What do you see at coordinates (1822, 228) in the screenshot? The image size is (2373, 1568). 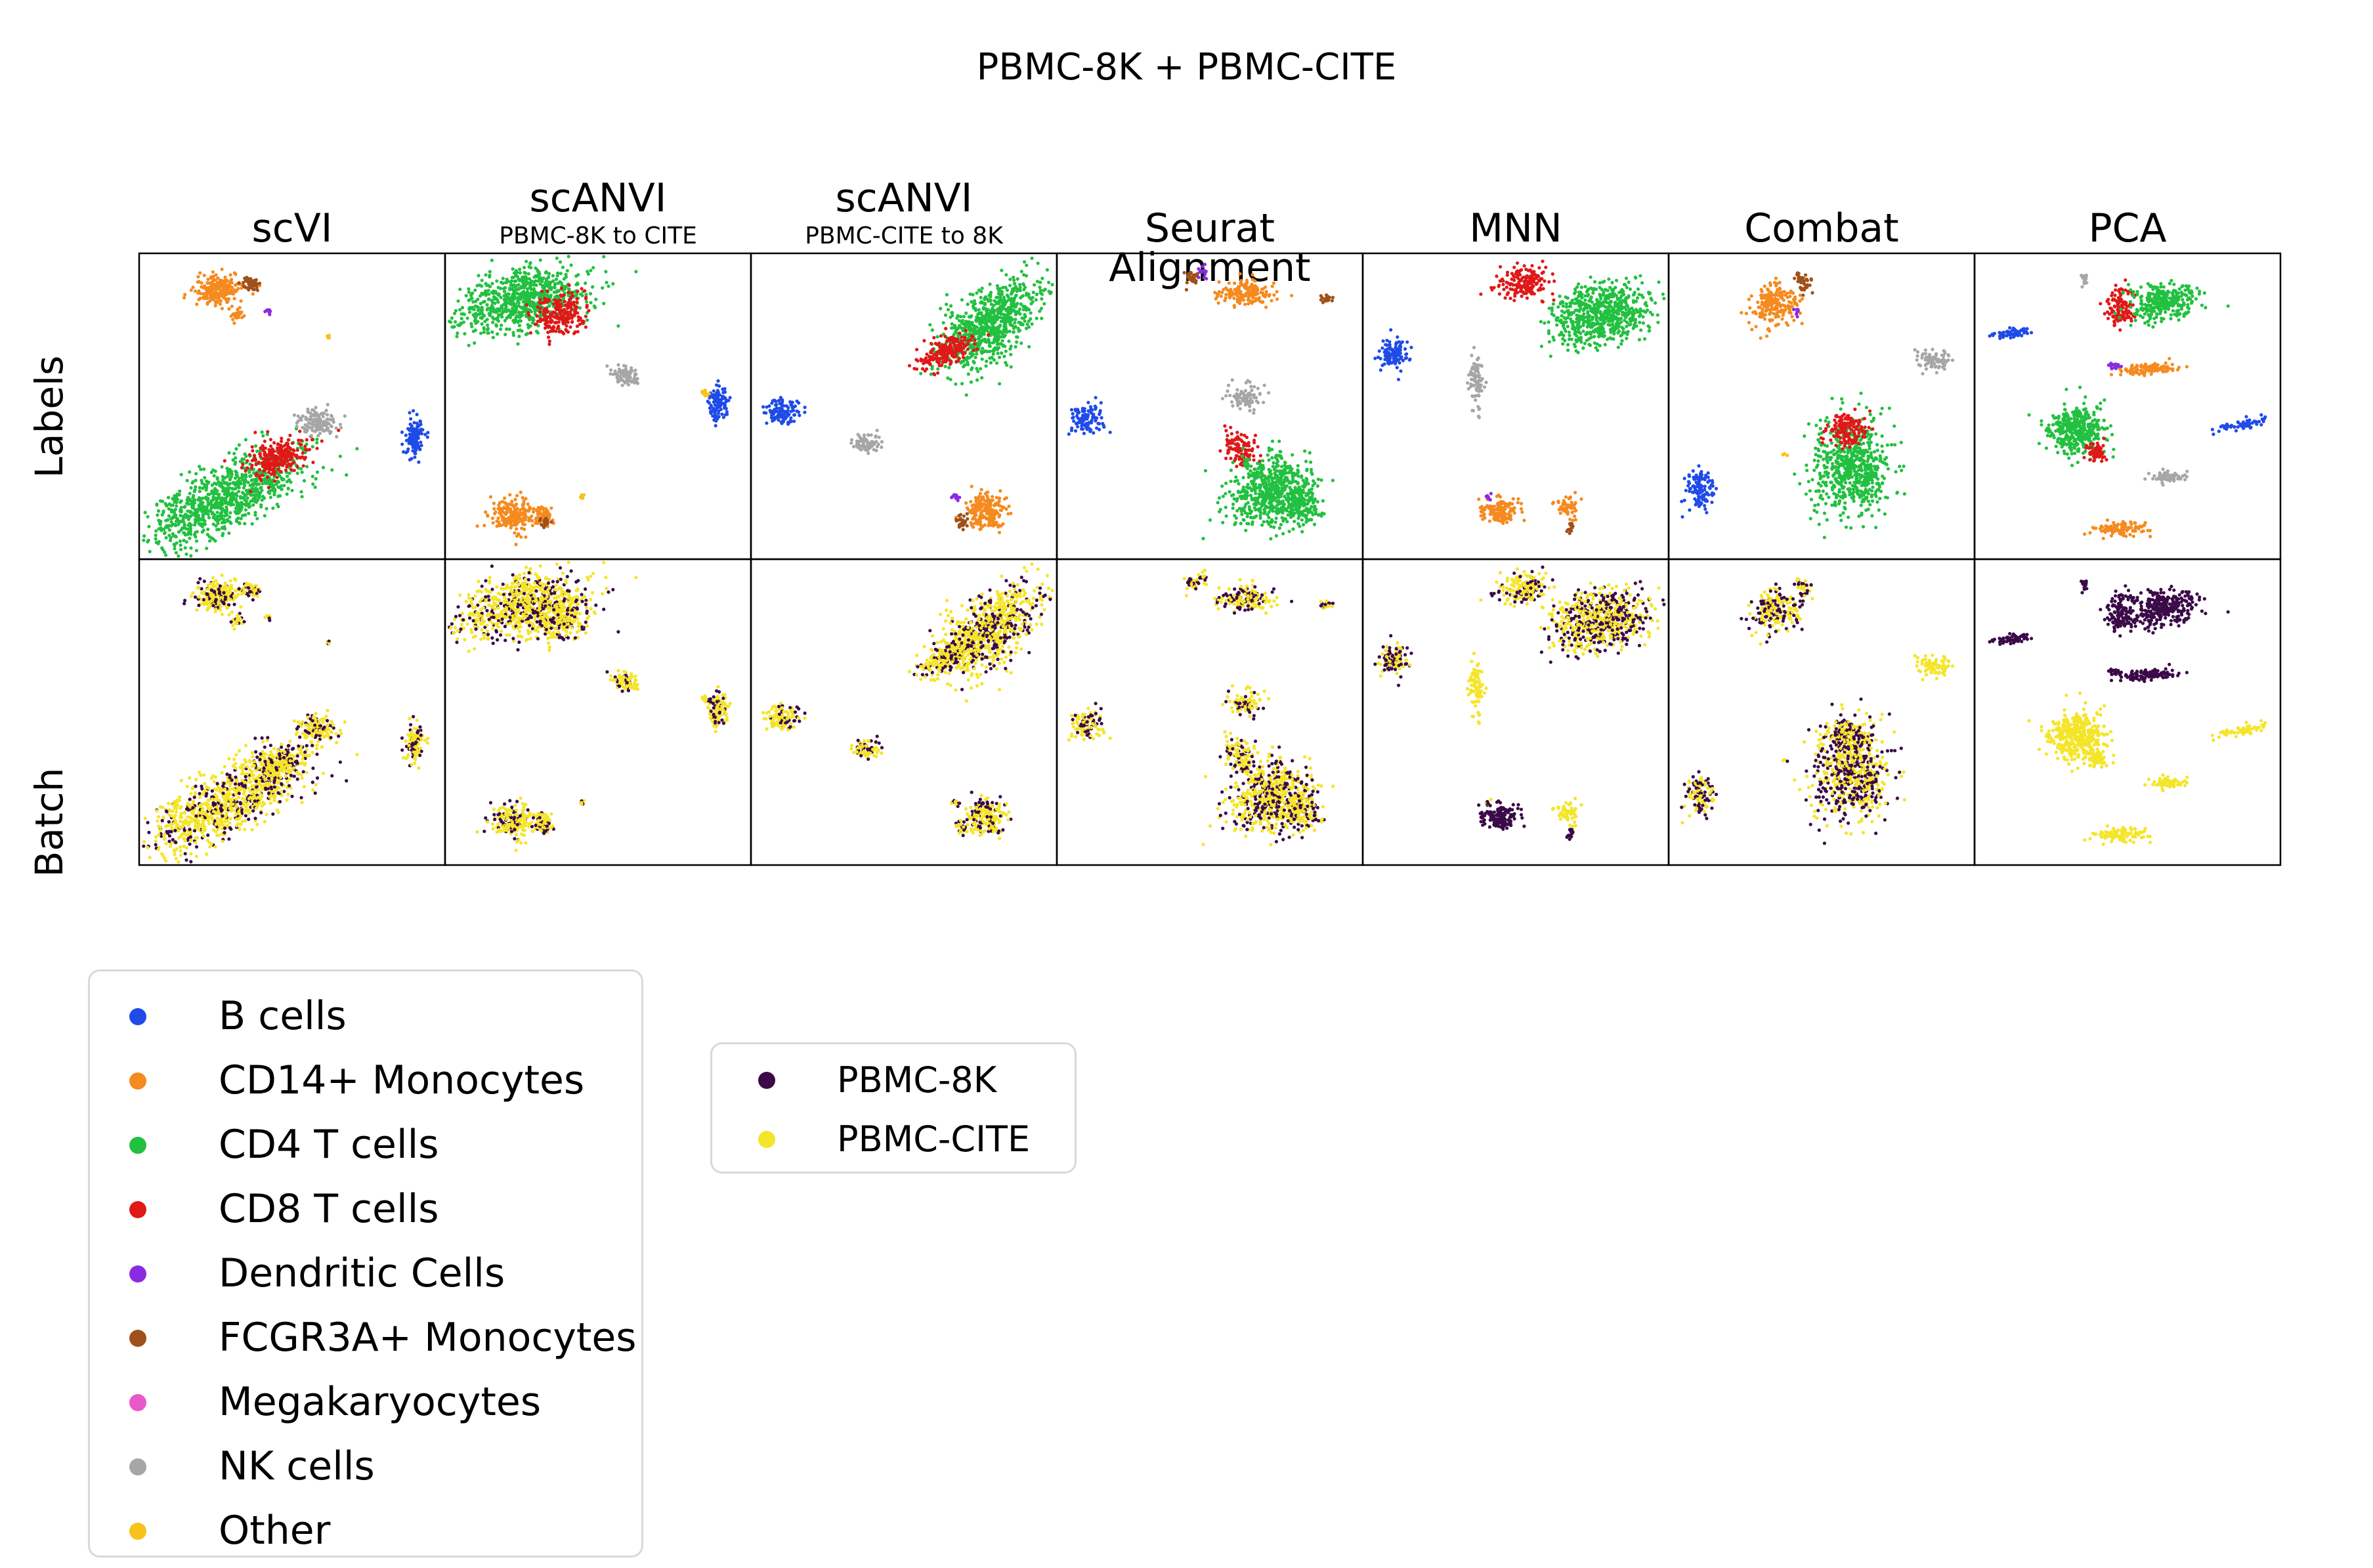 I see `column-title: Combat` at bounding box center [1822, 228].